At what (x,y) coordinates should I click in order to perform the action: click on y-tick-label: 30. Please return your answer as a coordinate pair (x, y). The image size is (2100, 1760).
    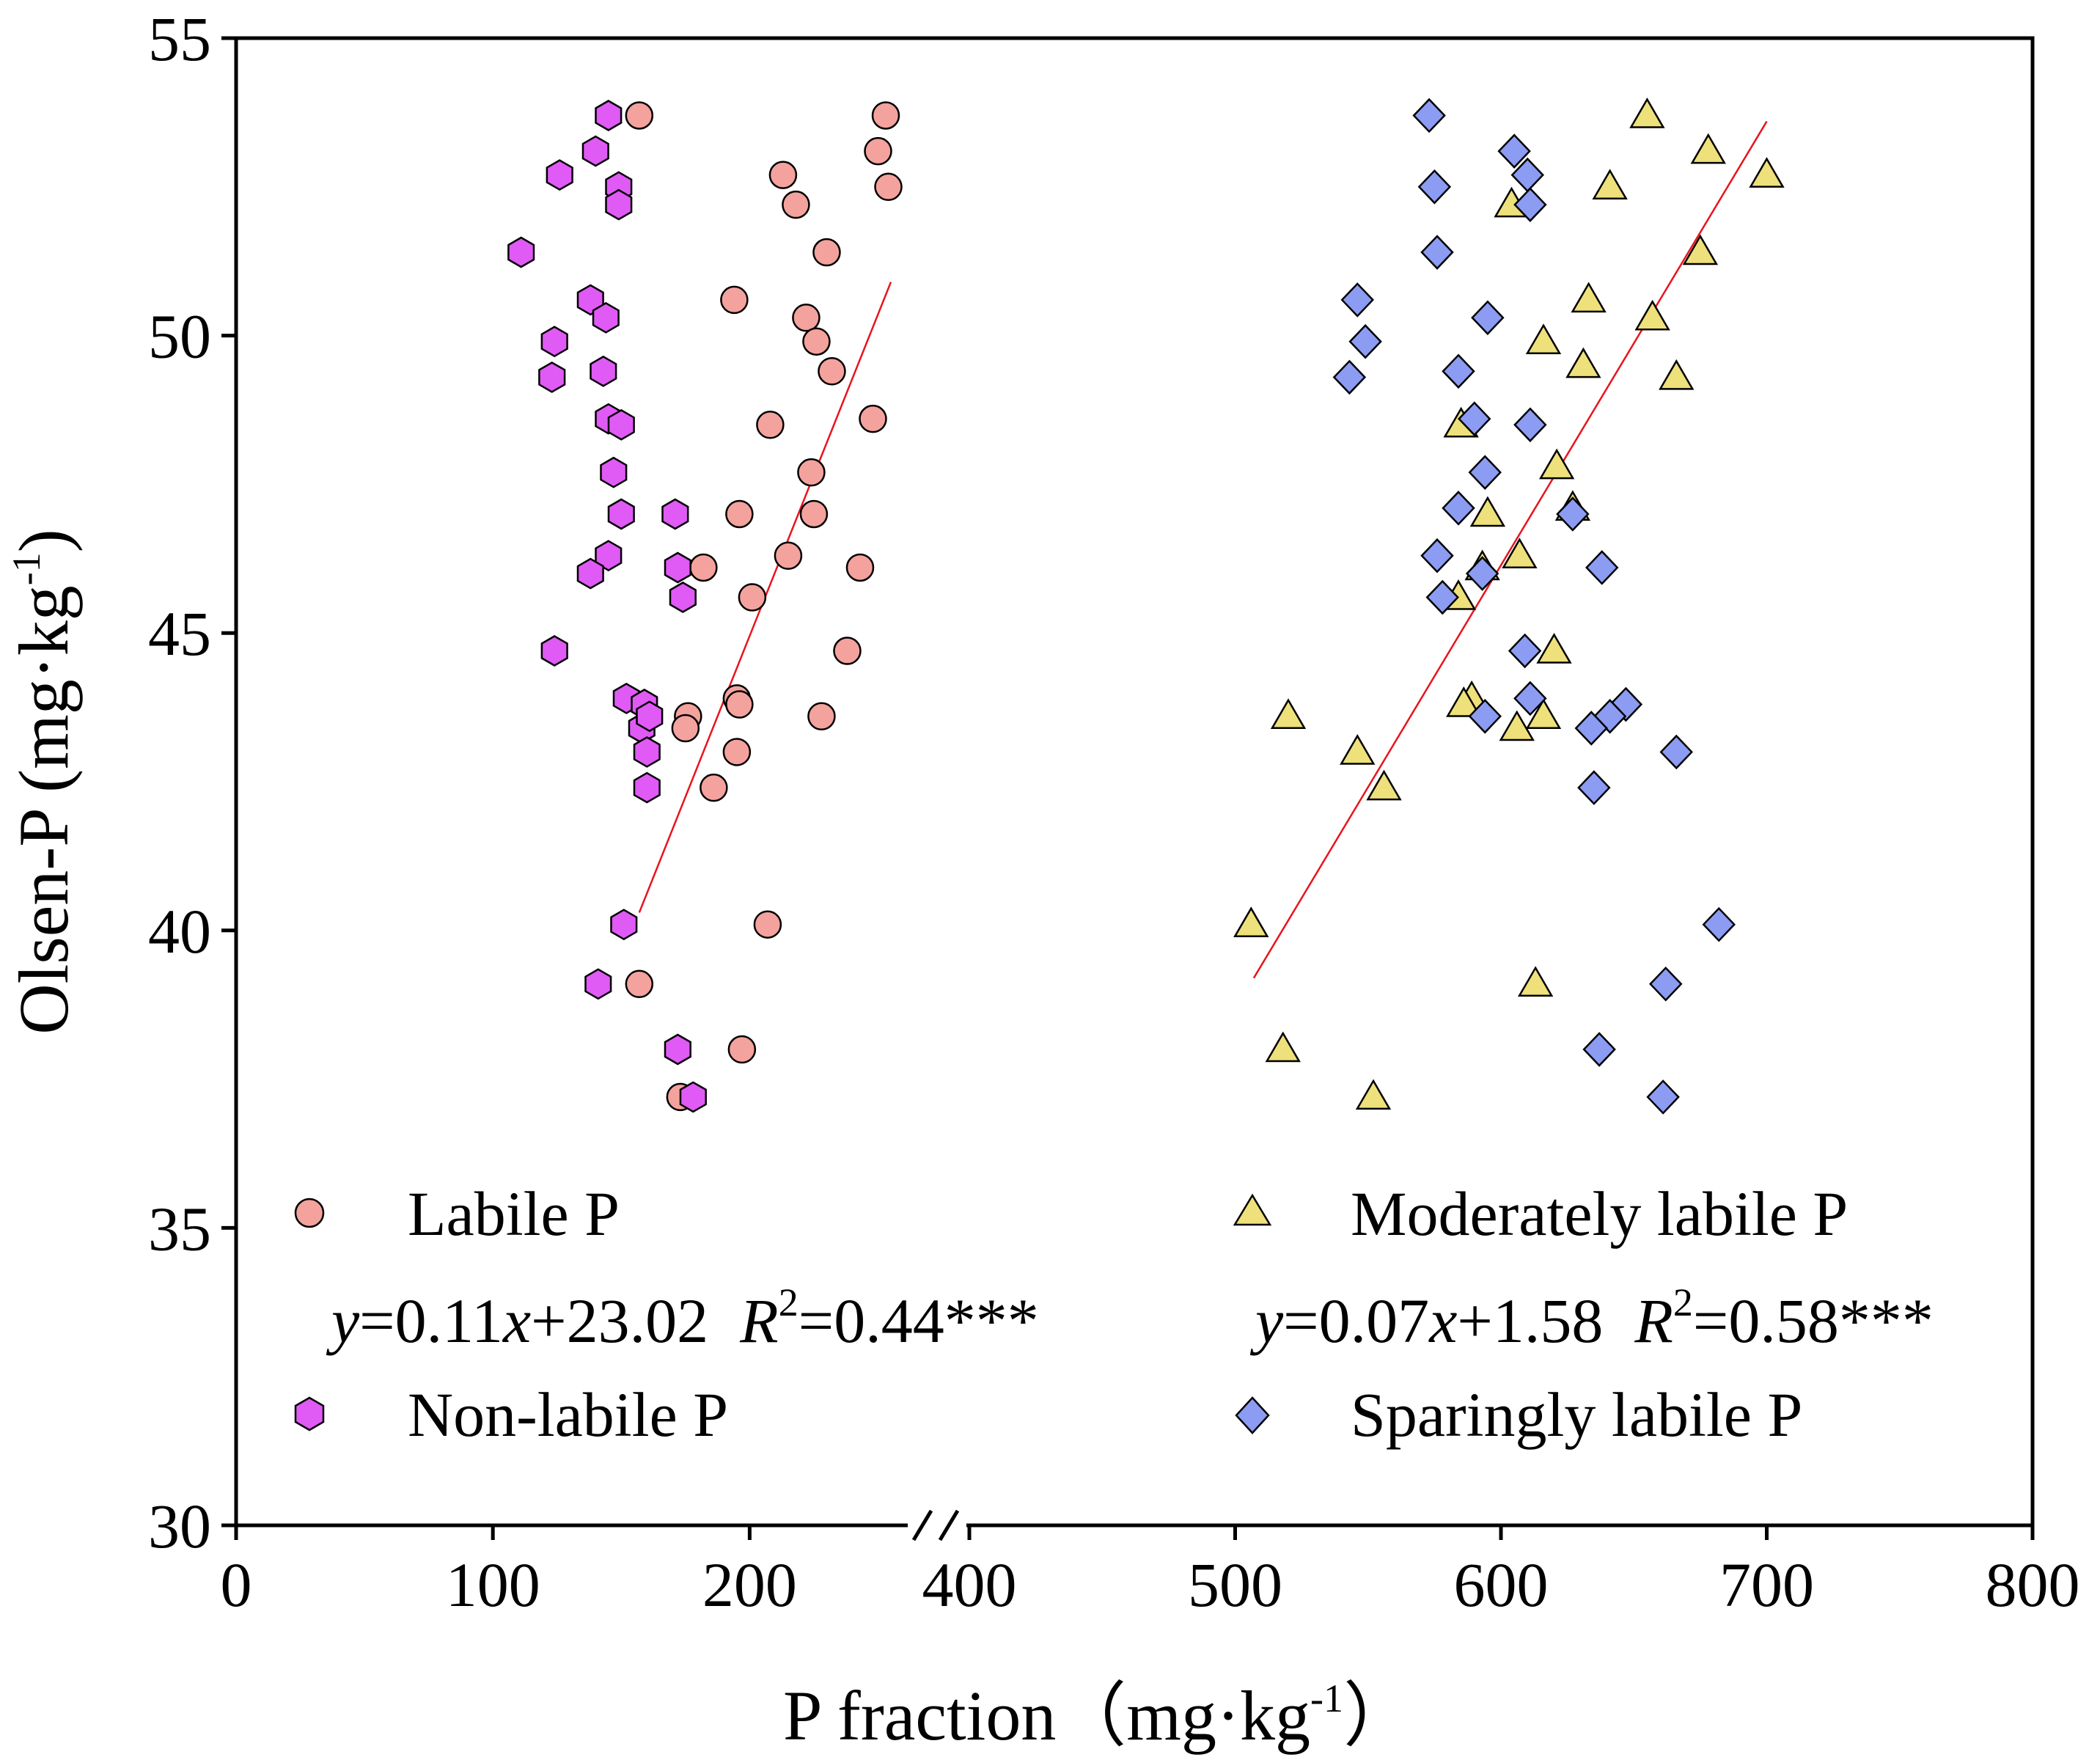
    Looking at the image, I should click on (179, 1526).